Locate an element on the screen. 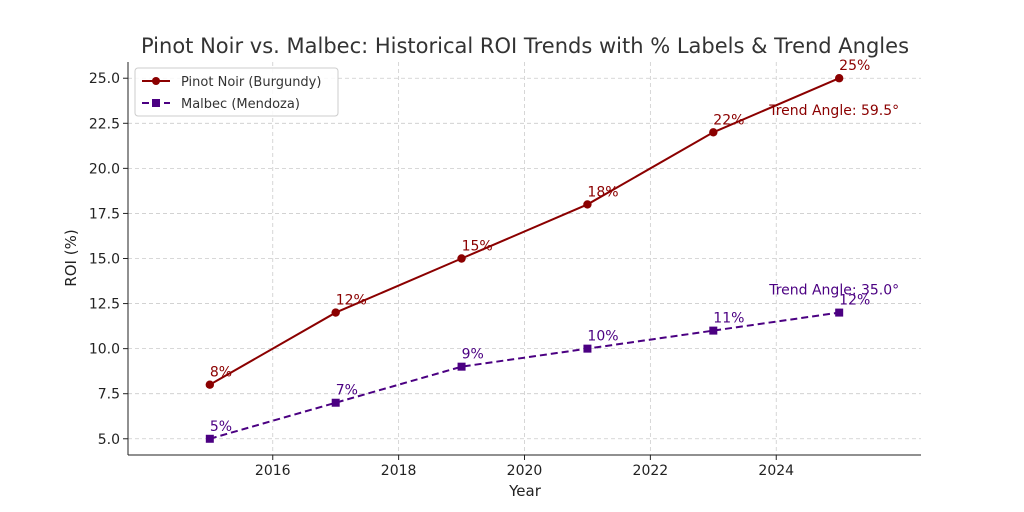 This screenshot has width=1024, height=512. y-tick-label: 25.0 is located at coordinates (104, 79).